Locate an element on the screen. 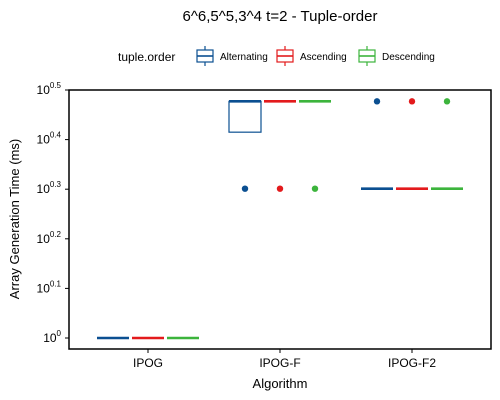 The height and width of the screenshot is (400, 500). y-tick-label: 100.1 is located at coordinates (49, 287).